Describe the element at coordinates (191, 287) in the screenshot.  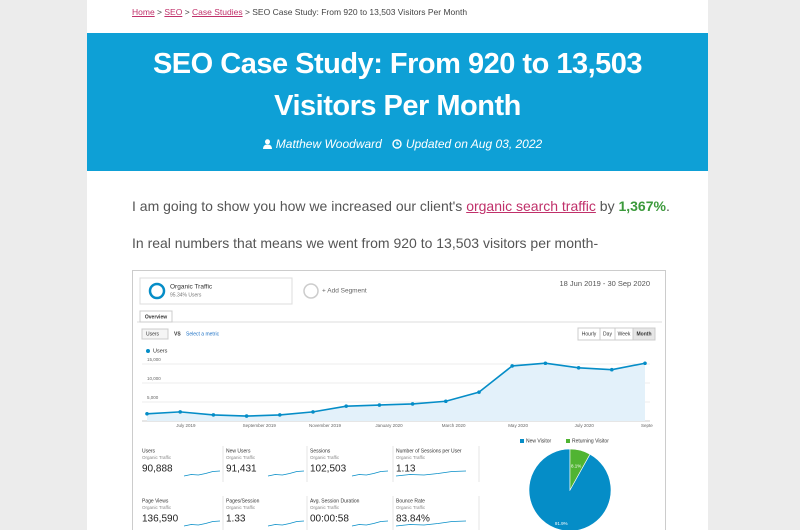
I see `segment-name: Organic Traffic` at that location.